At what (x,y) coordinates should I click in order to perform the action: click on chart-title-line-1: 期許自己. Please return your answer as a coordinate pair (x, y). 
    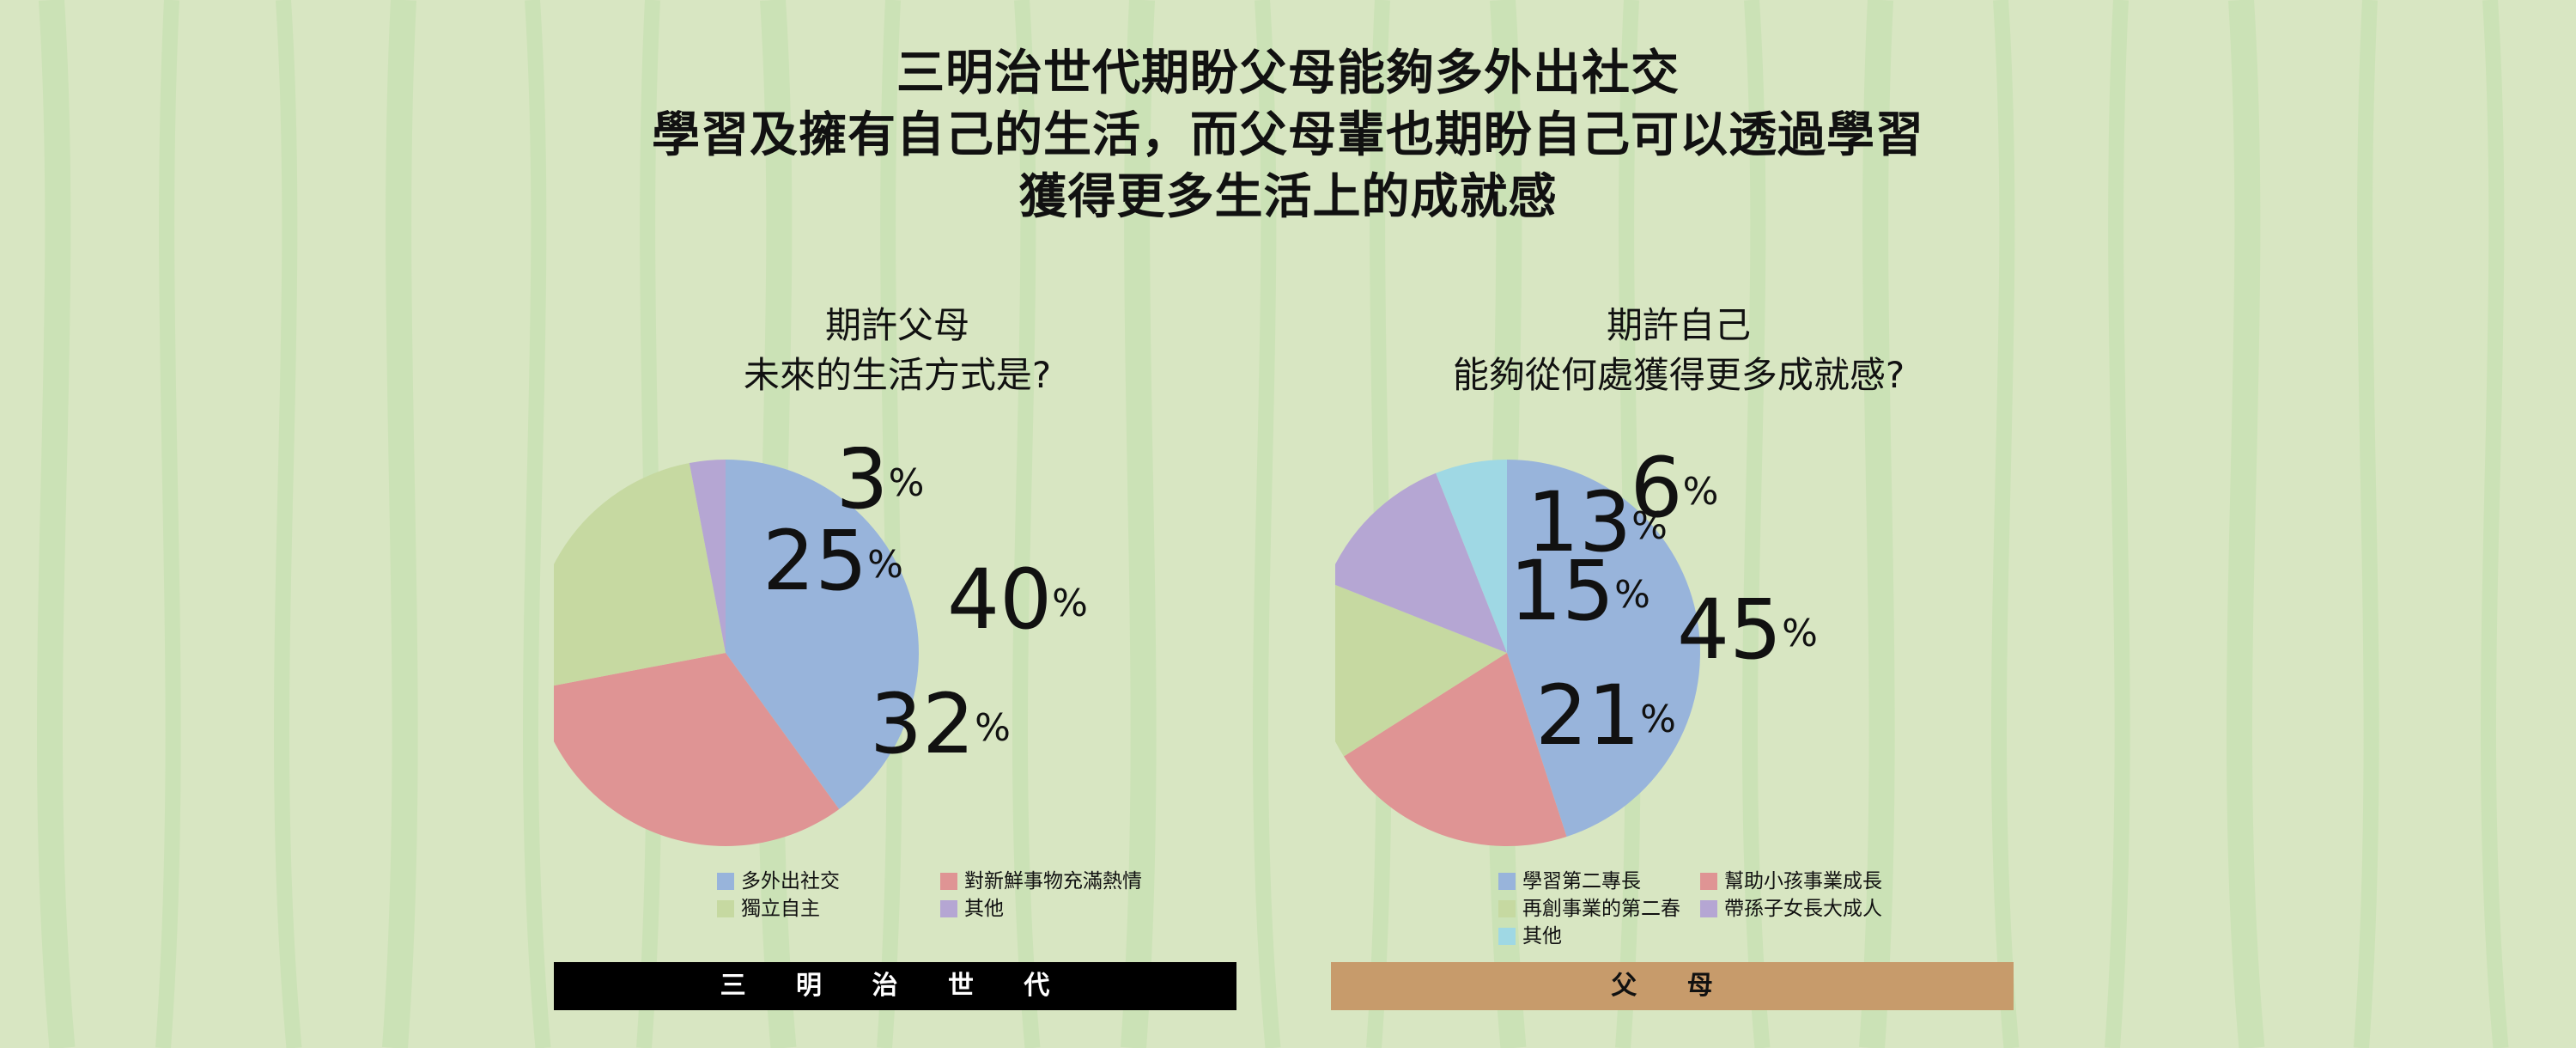
    Looking at the image, I should click on (1678, 325).